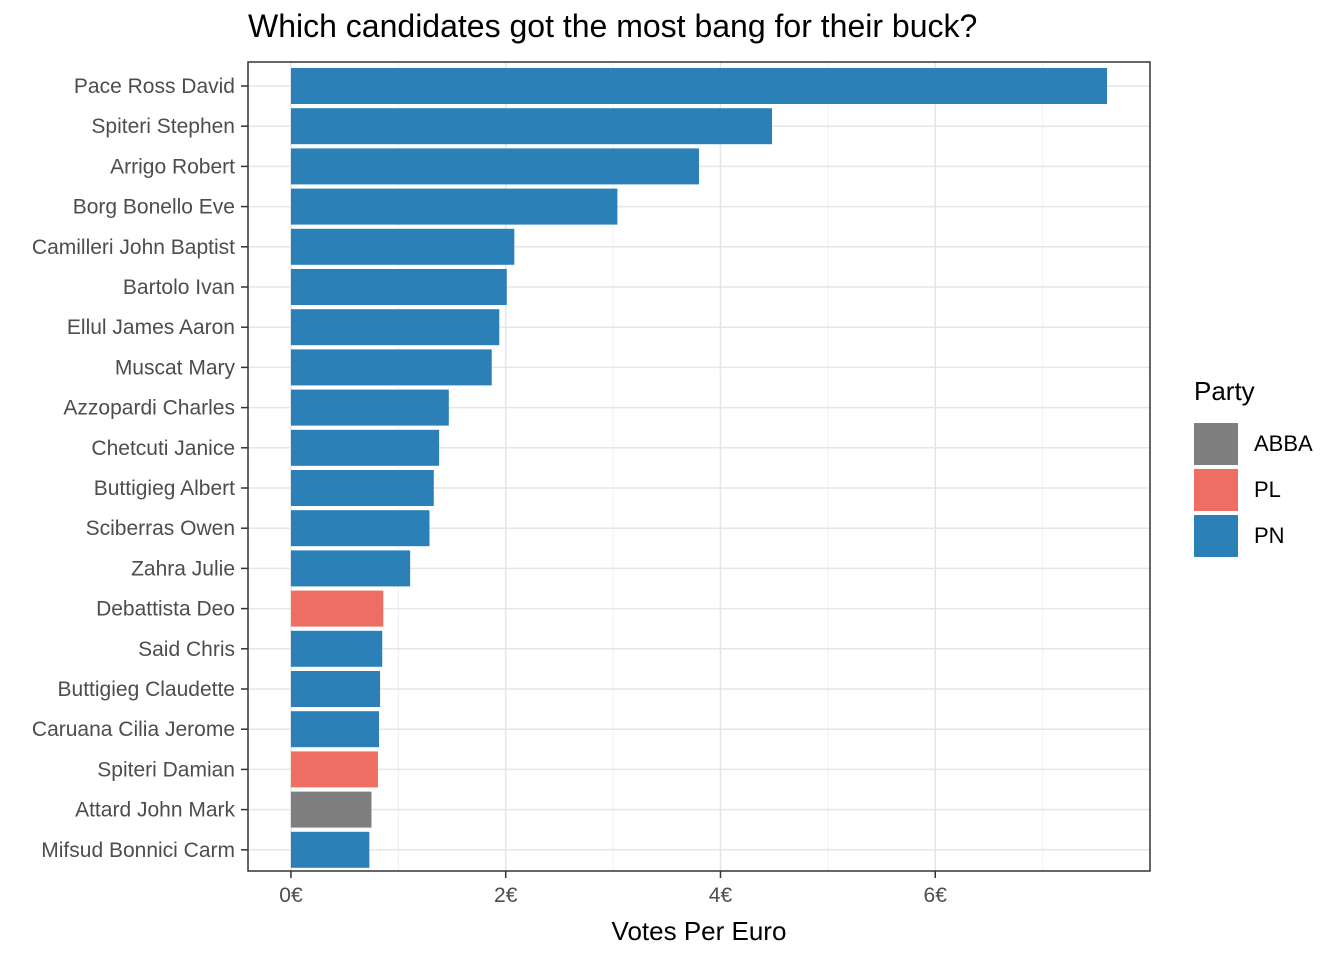  What do you see at coordinates (166, 769) in the screenshot?
I see `y-tick-label: Spiteri Damian` at bounding box center [166, 769].